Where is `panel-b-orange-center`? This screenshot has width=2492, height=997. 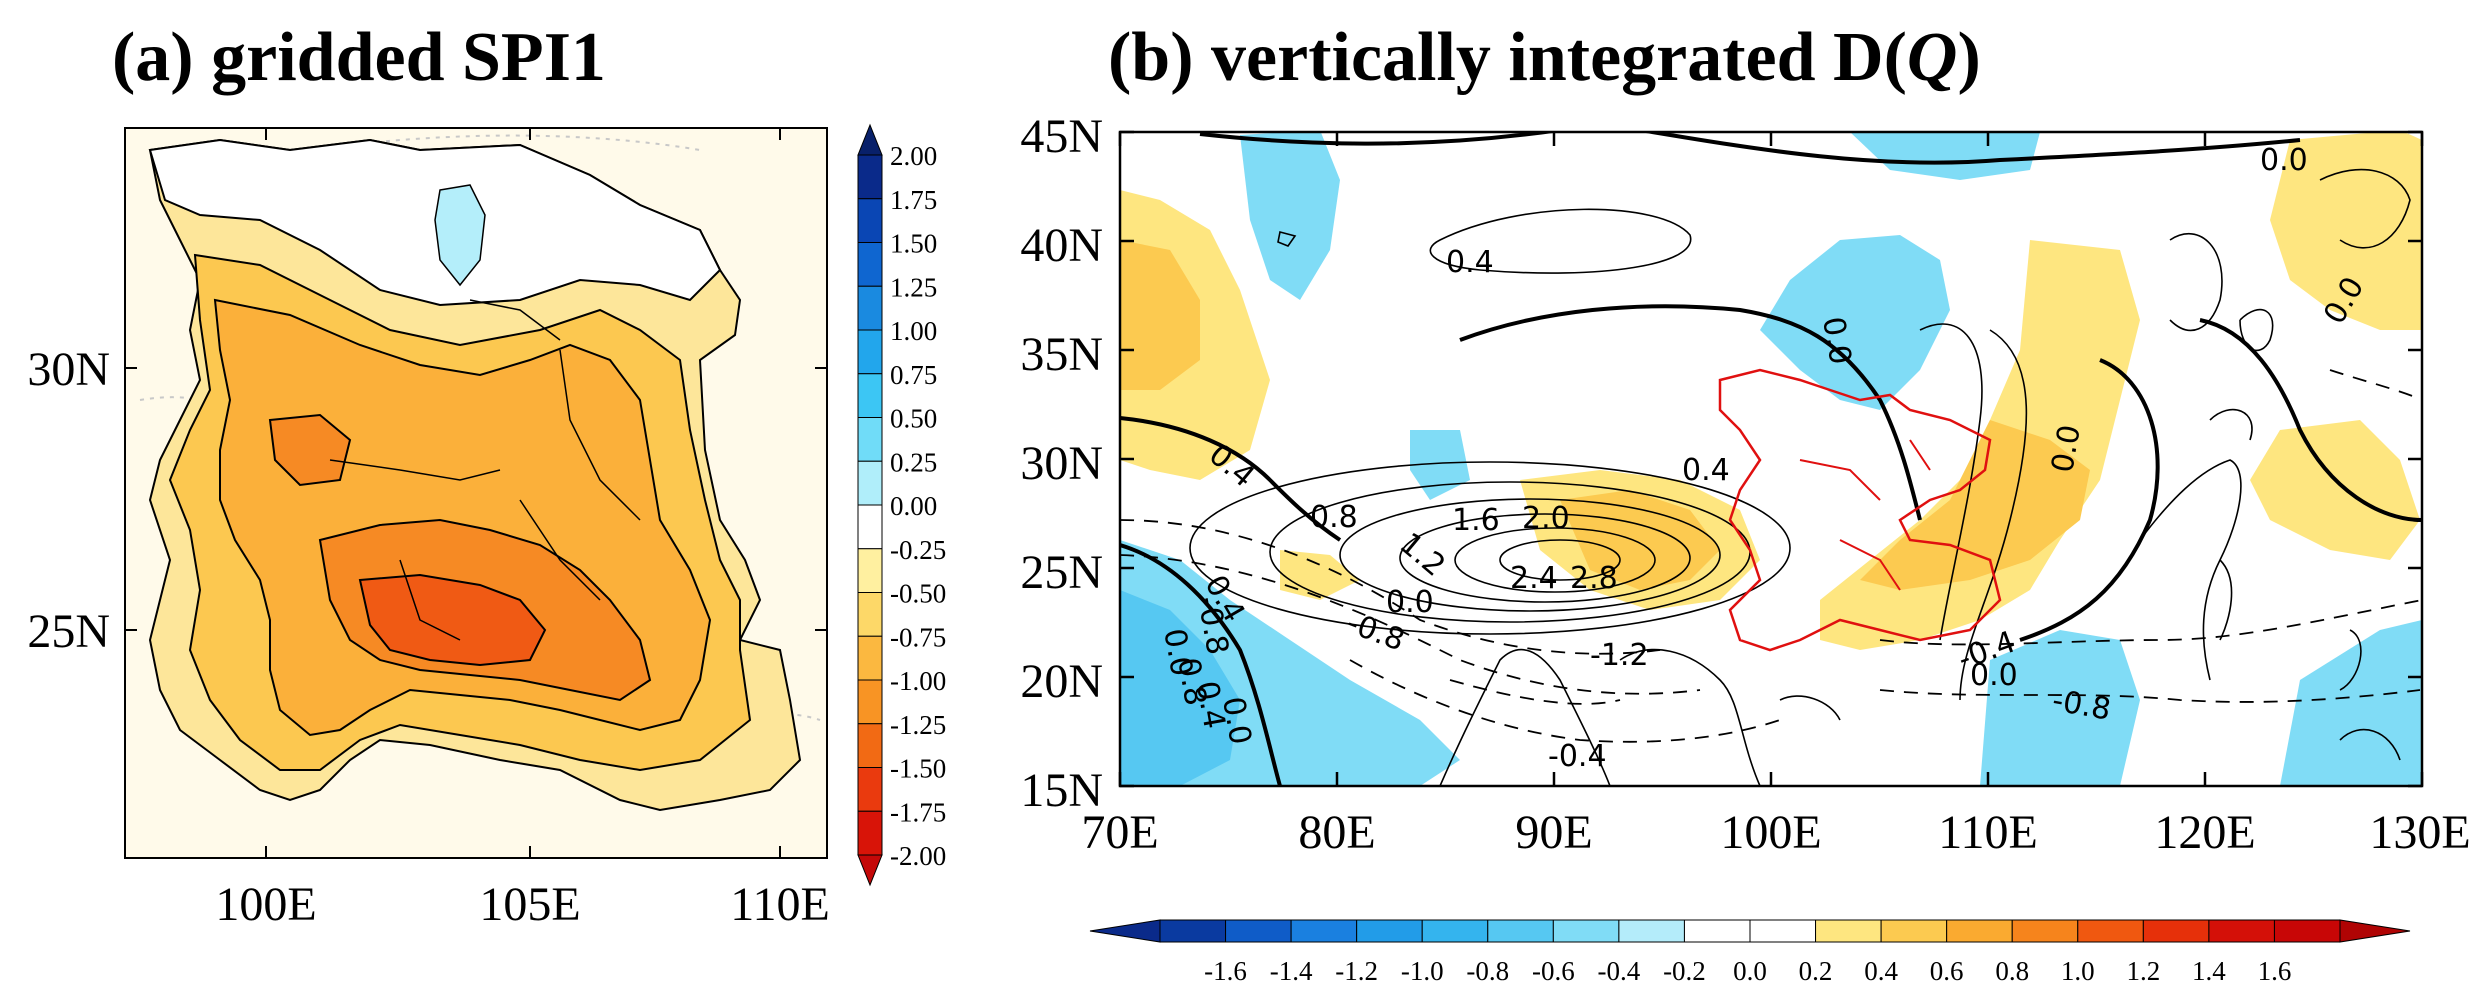 panel-b-orange-center is located at coordinates (1640, 540).